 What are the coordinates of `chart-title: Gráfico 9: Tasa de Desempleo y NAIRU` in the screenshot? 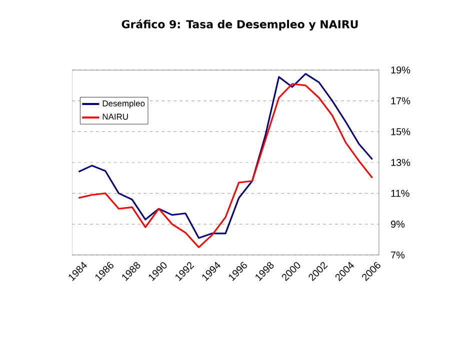 It's located at (240, 25).